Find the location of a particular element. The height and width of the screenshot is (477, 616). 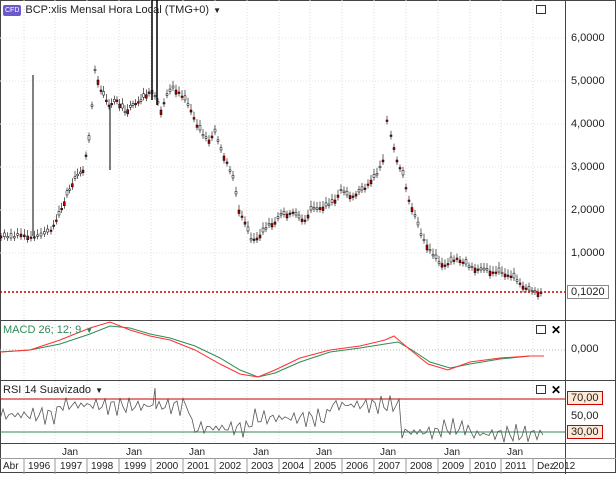

year-label: 2011 is located at coordinates (516, 466).